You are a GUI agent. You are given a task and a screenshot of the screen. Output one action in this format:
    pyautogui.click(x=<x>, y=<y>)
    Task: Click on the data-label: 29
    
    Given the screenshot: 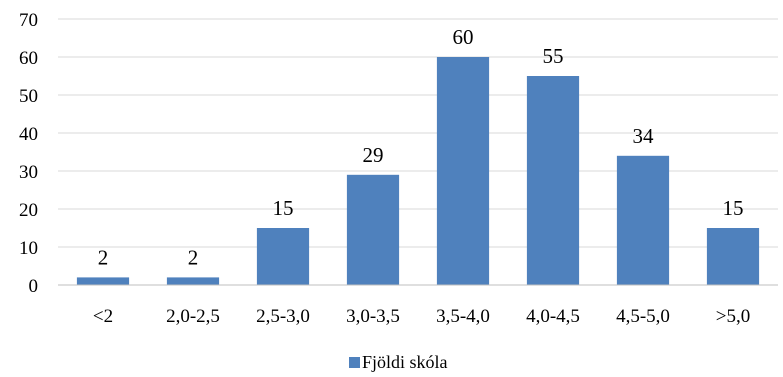 What is the action you would take?
    pyautogui.click(x=373, y=155)
    